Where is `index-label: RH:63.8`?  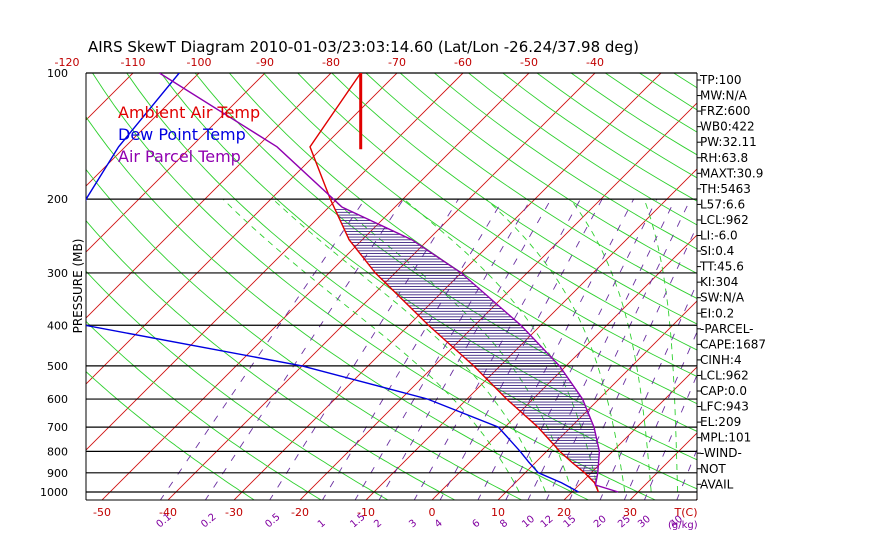
index-label: RH:63.8 is located at coordinates (724, 158).